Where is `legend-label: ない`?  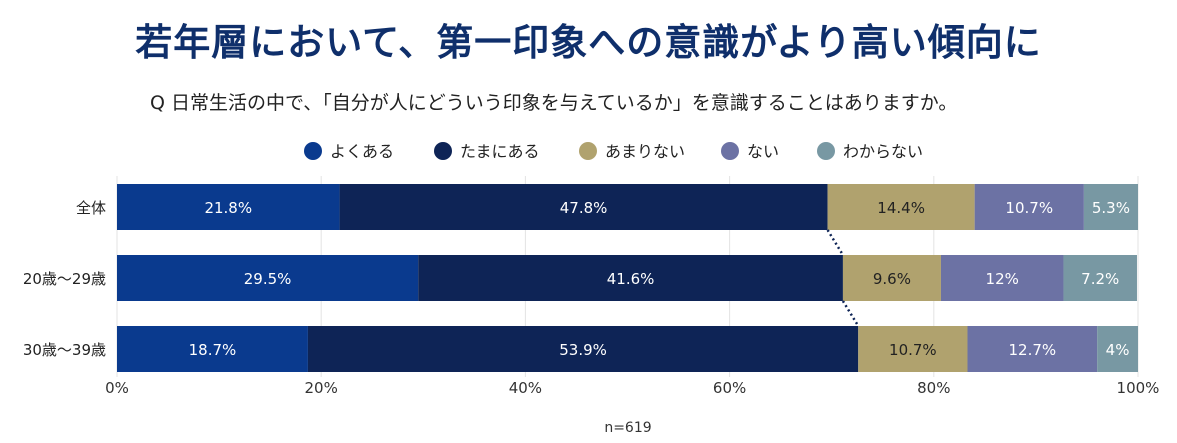
legend-label: ない is located at coordinates (763, 151).